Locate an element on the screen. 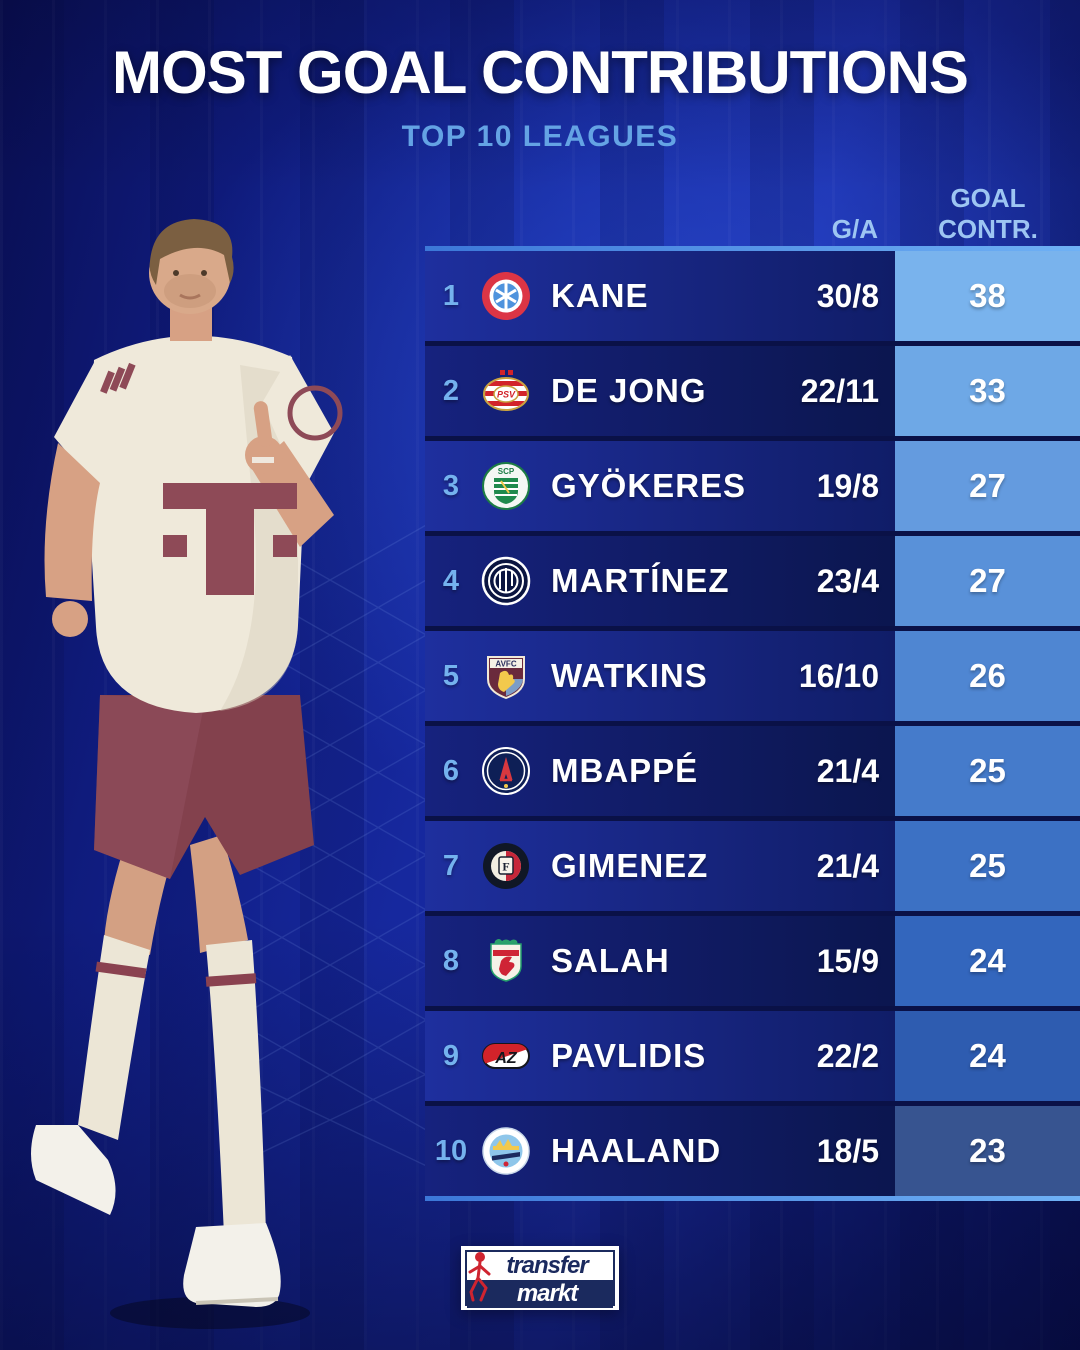 Image resolution: width=1080 pixels, height=1350 pixels. table-row: 6 MBAPPÉ 21/4 25 is located at coordinates (752, 771).